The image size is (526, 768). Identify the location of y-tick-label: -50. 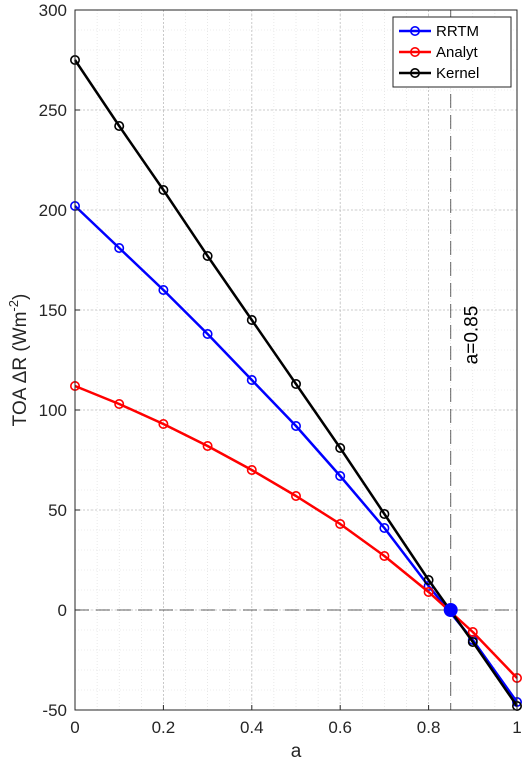
(54, 710).